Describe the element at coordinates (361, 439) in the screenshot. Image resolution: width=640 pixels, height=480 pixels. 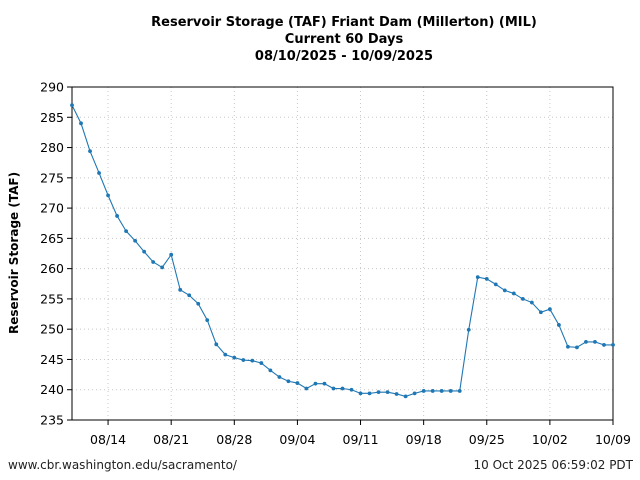
I see `x-tick-label: 09/11` at that location.